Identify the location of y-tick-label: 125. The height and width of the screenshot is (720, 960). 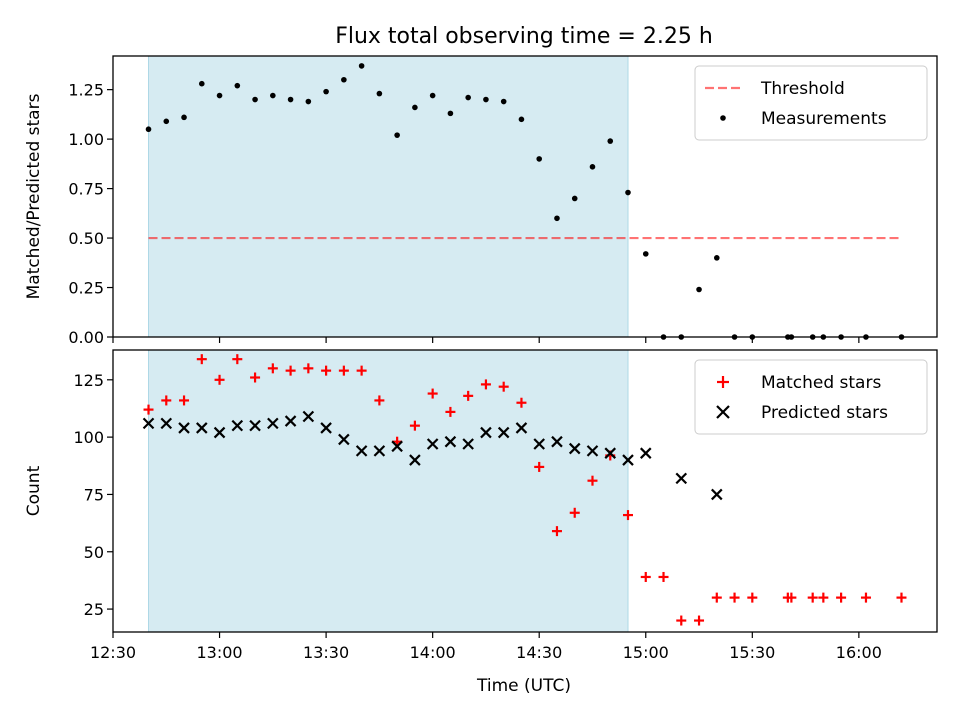
(88, 380).